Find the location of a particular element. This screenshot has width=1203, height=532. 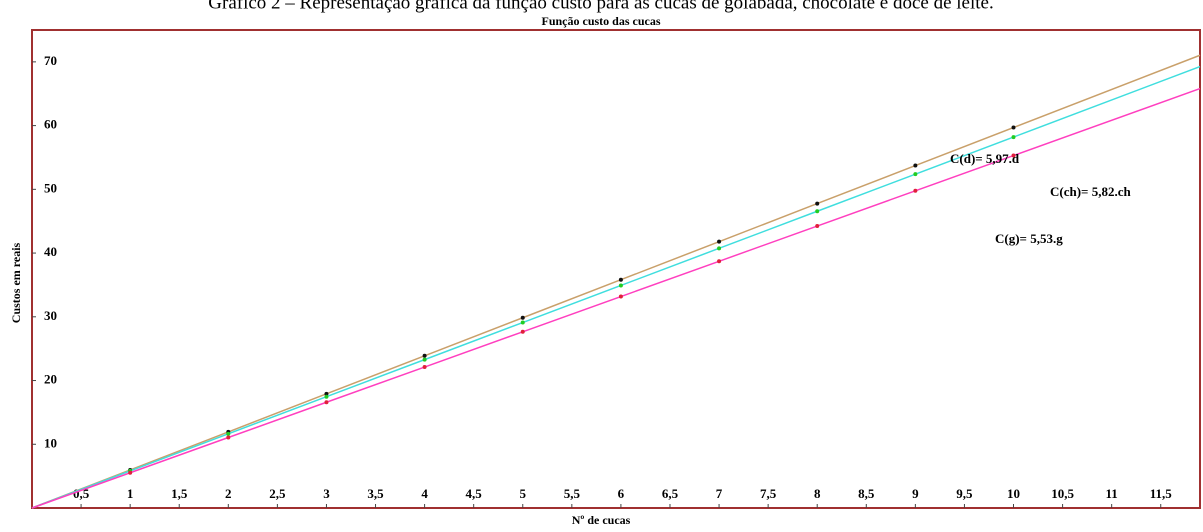

y-tick-label: 40 is located at coordinates (50, 251).